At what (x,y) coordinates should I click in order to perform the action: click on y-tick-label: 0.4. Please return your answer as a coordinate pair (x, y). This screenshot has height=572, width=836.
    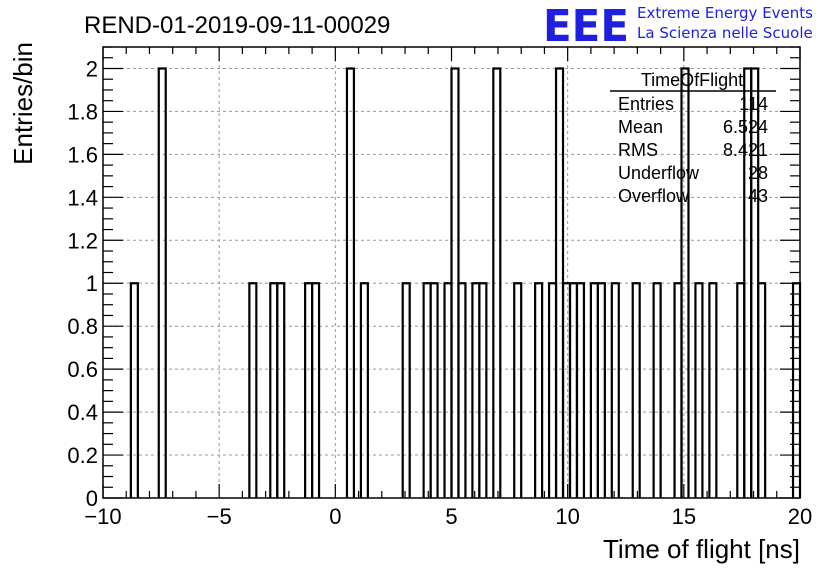
    Looking at the image, I should click on (82, 412).